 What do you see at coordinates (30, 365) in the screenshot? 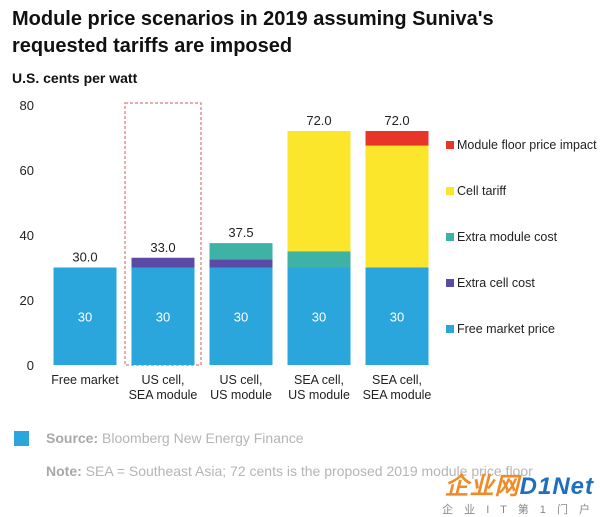
I see `y-tick-label: 0` at bounding box center [30, 365].